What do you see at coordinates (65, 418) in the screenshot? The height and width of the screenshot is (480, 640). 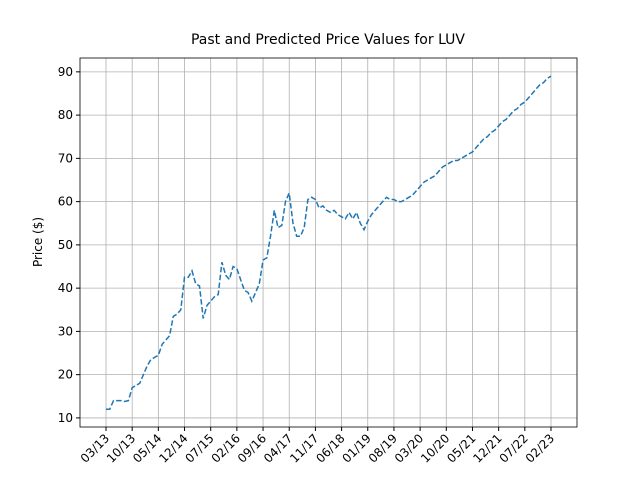 I see `y-tick-label: 10` at bounding box center [65, 418].